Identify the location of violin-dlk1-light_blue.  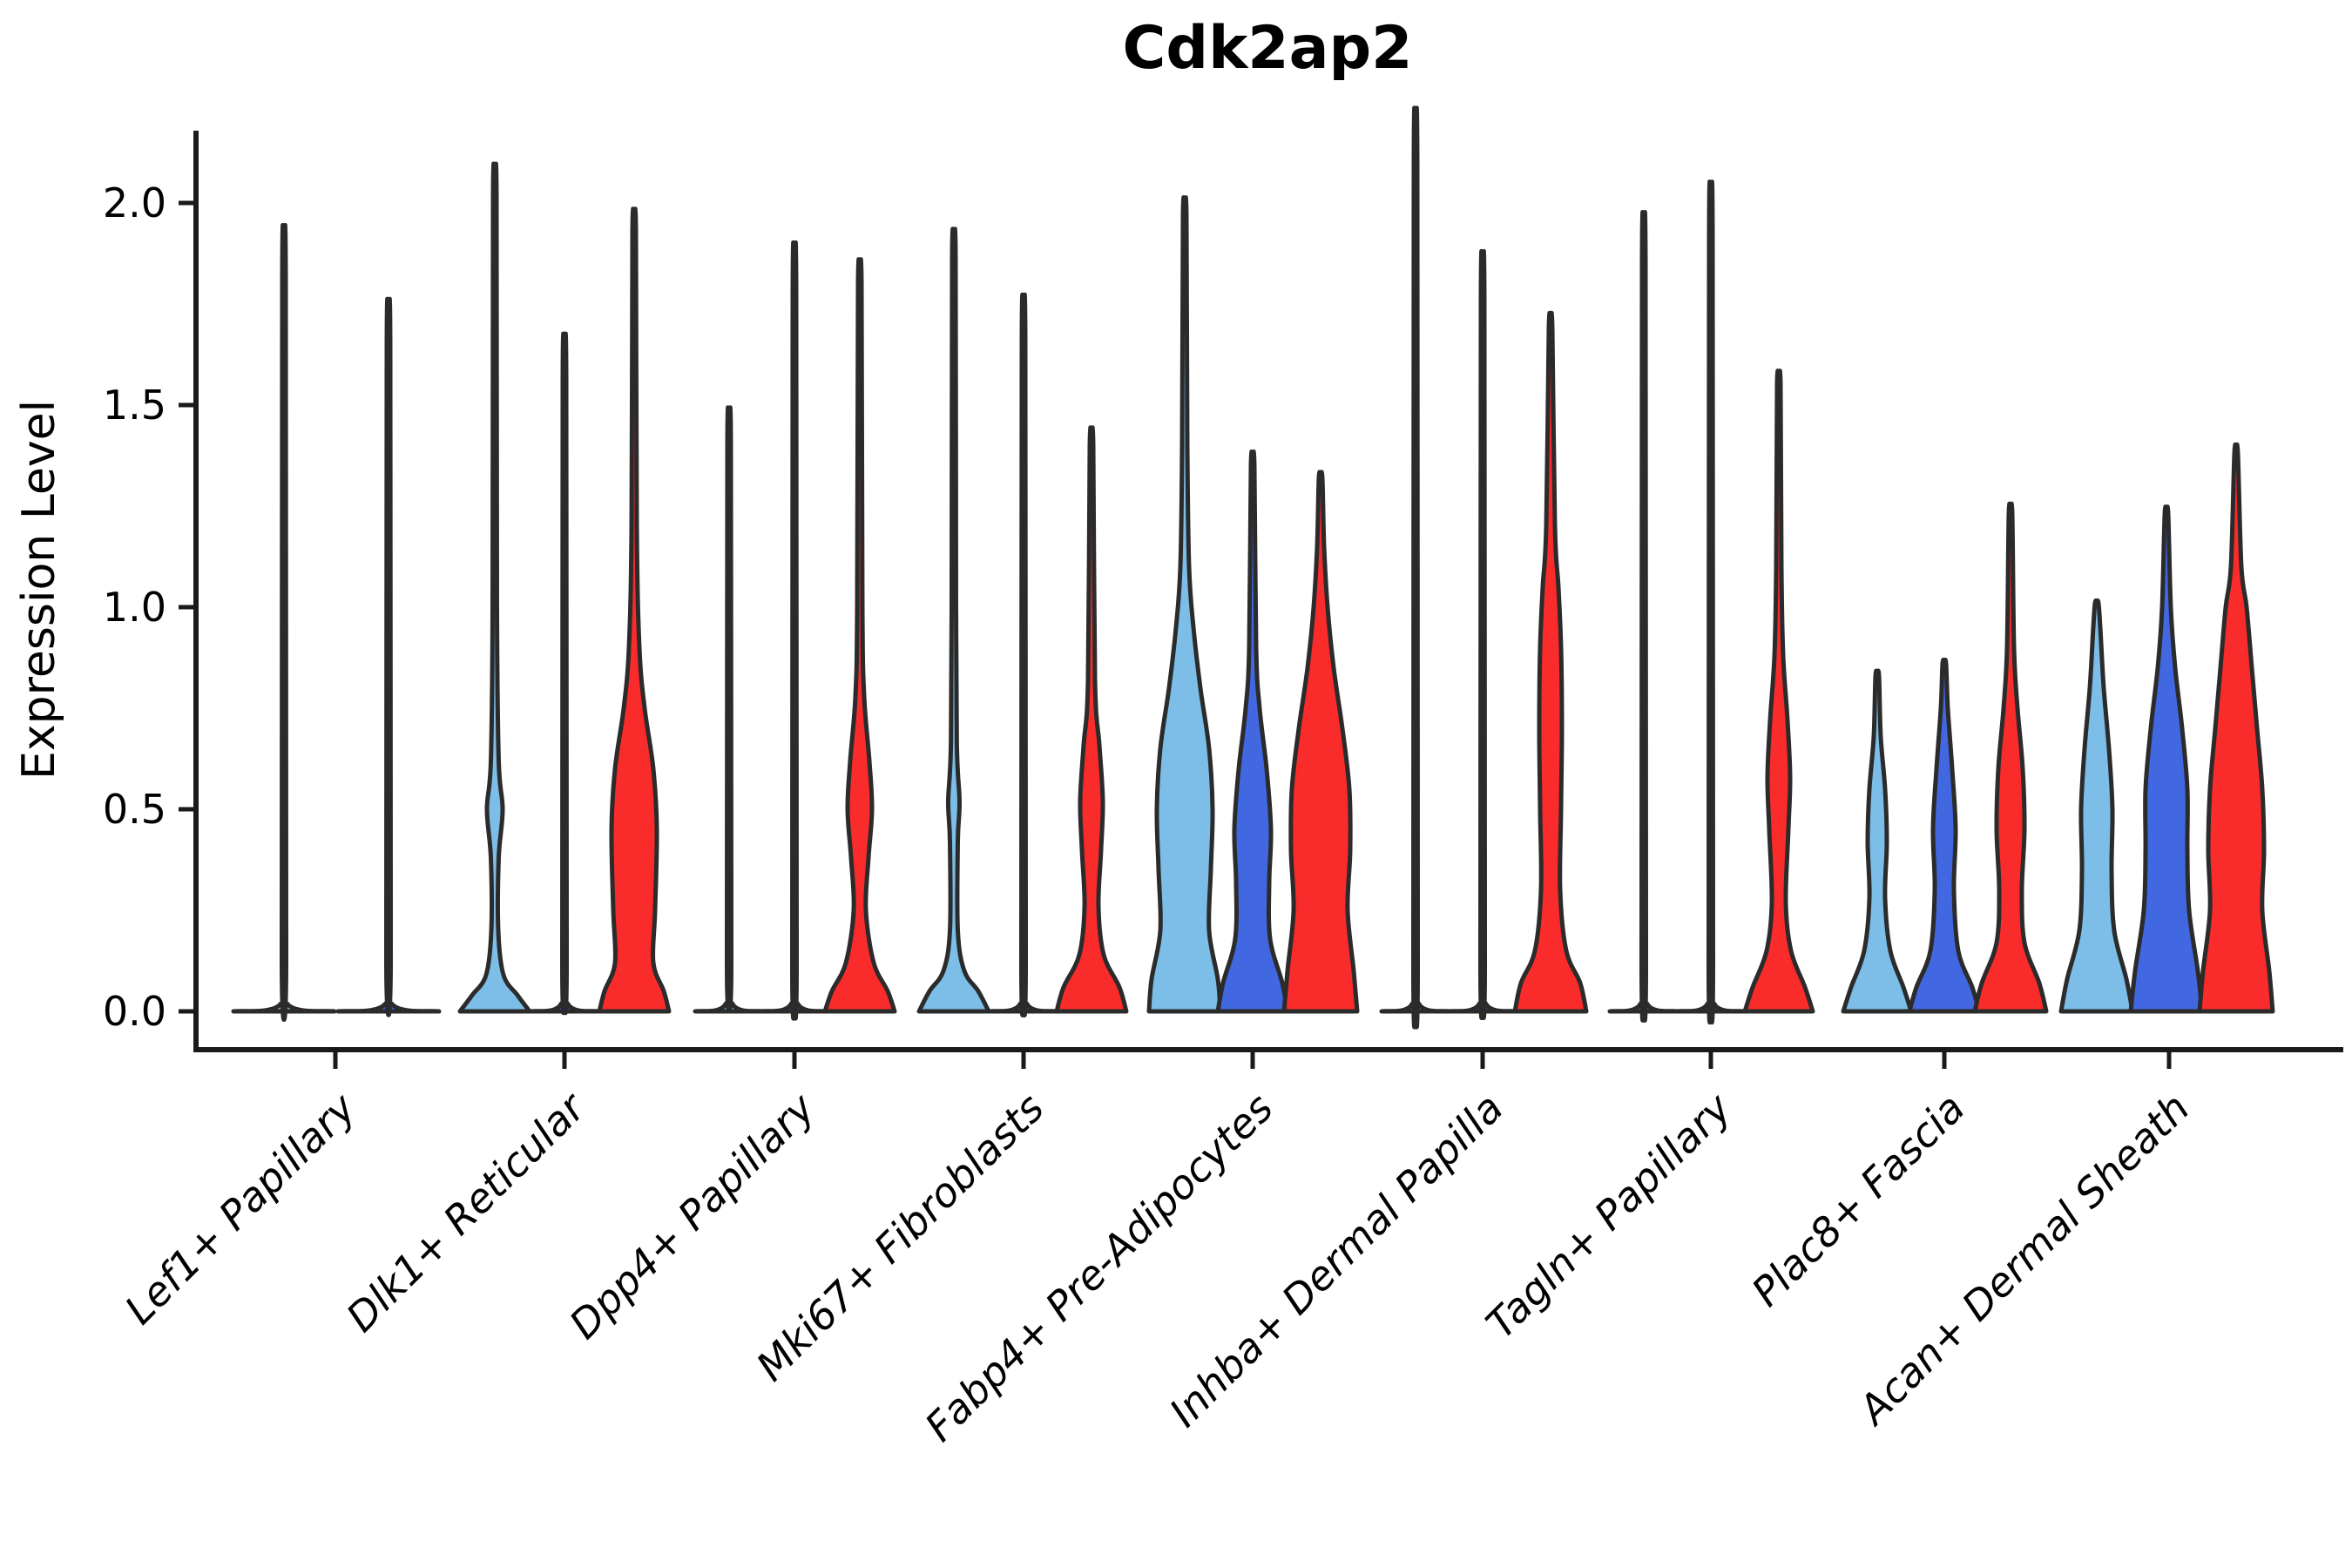
(495, 587).